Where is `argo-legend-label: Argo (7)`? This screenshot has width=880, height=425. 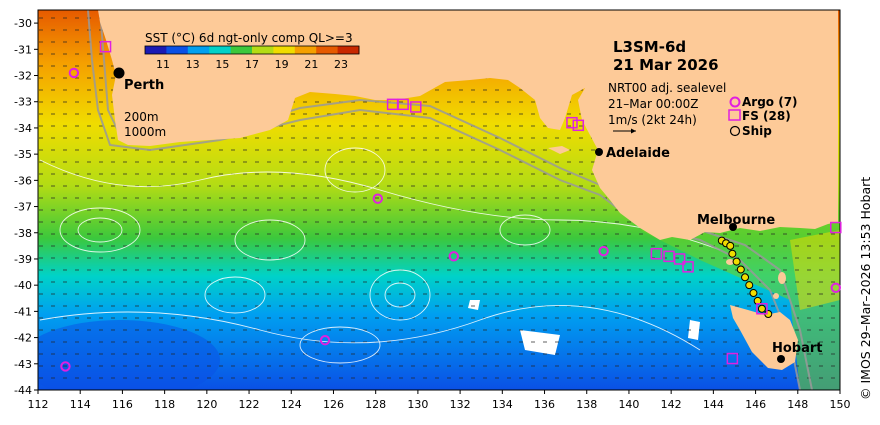
argo-legend-label: Argo (7) is located at coordinates (770, 102).